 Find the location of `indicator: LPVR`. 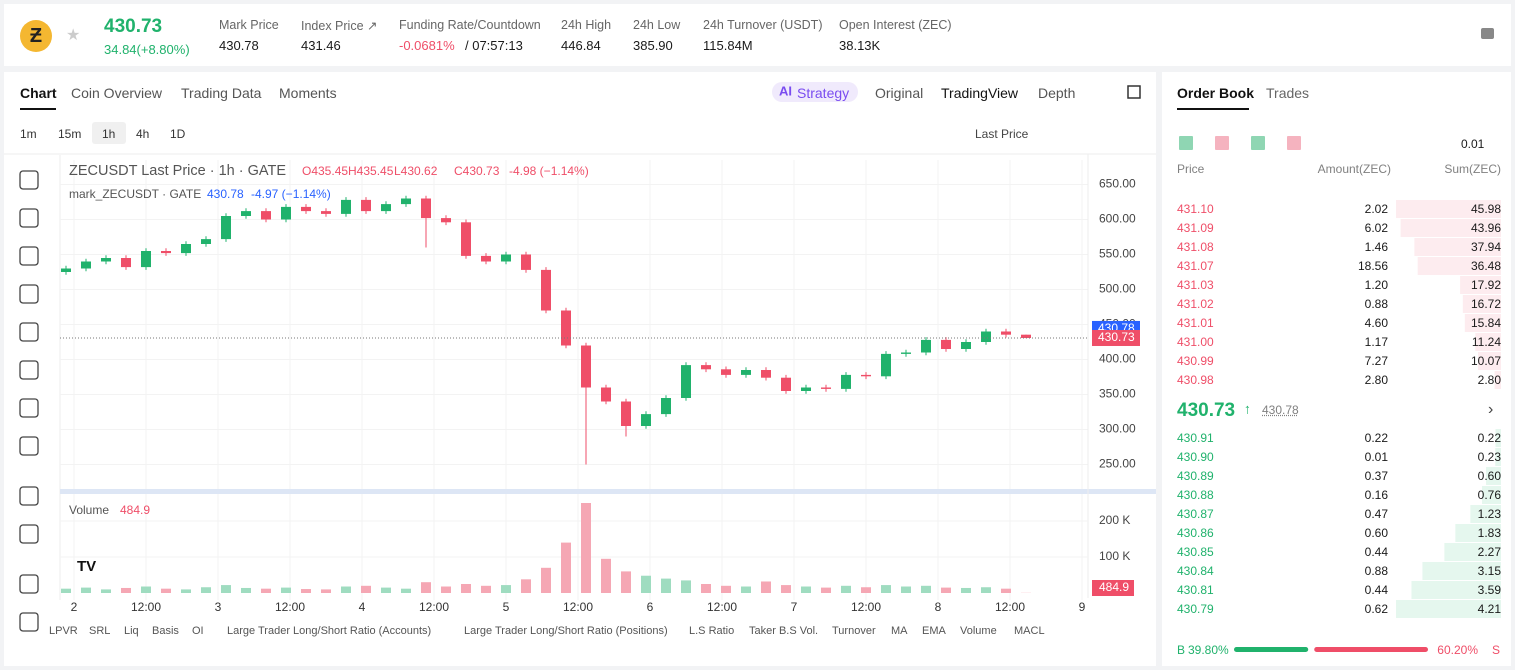

indicator: LPVR is located at coordinates (63, 631).